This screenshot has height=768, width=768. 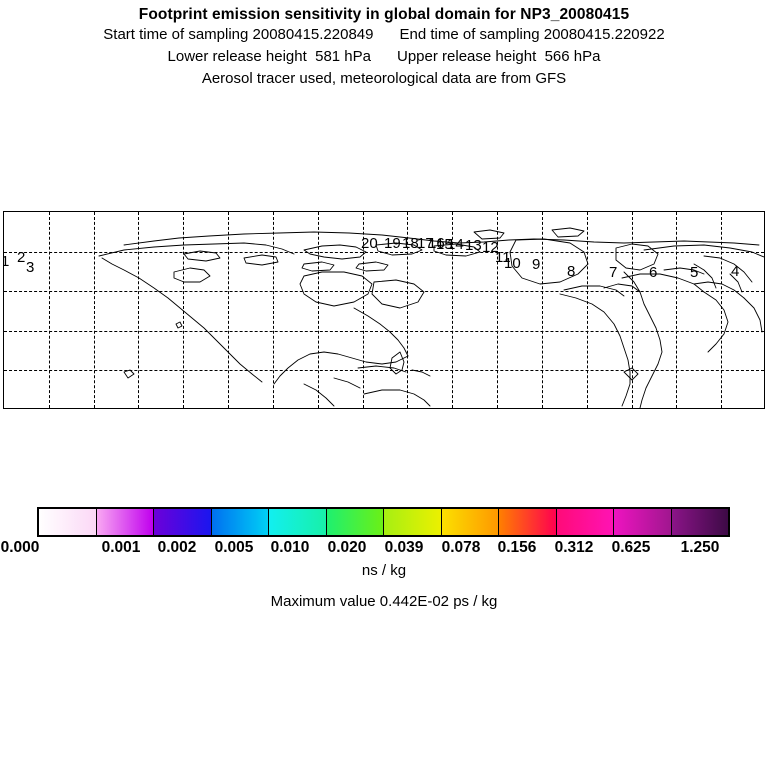 I want to click on trajectory-number-label: 4, so click(x=735, y=271).